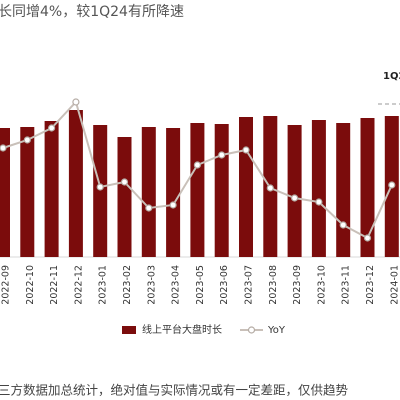 This screenshot has height=400, width=400. I want to click on x-tick-label: 2023-01, so click(103, 285).